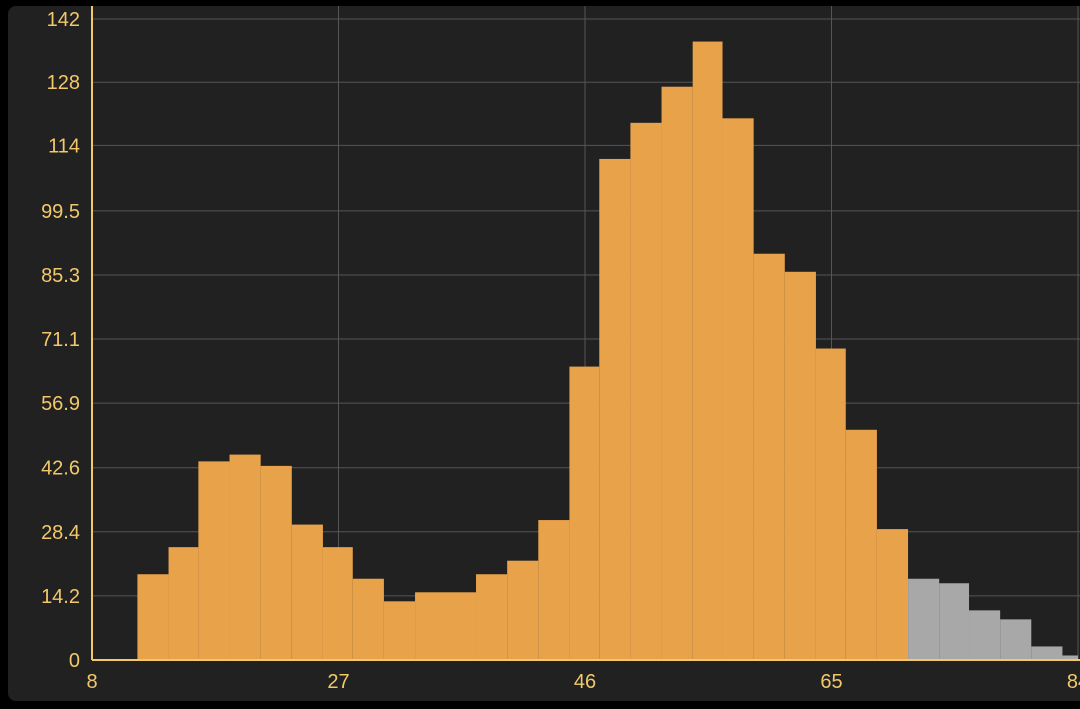  What do you see at coordinates (831, 682) in the screenshot?
I see `x-tick-label: 65` at bounding box center [831, 682].